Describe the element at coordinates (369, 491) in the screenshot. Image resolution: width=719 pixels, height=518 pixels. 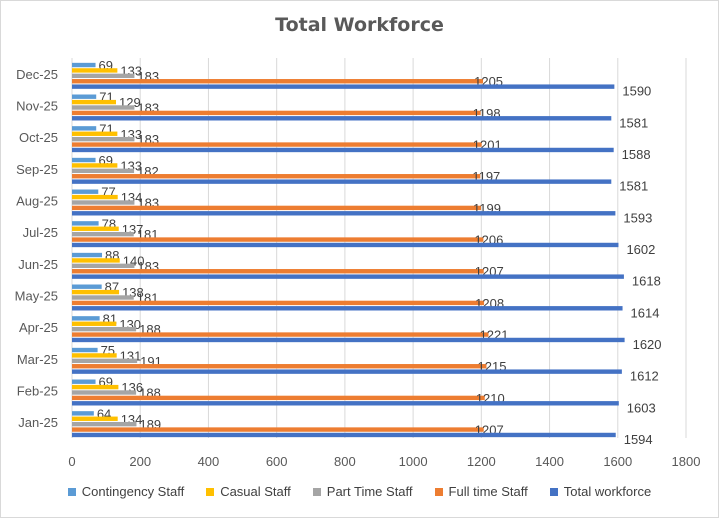
I see `legend-label: Part Time Staff` at that location.